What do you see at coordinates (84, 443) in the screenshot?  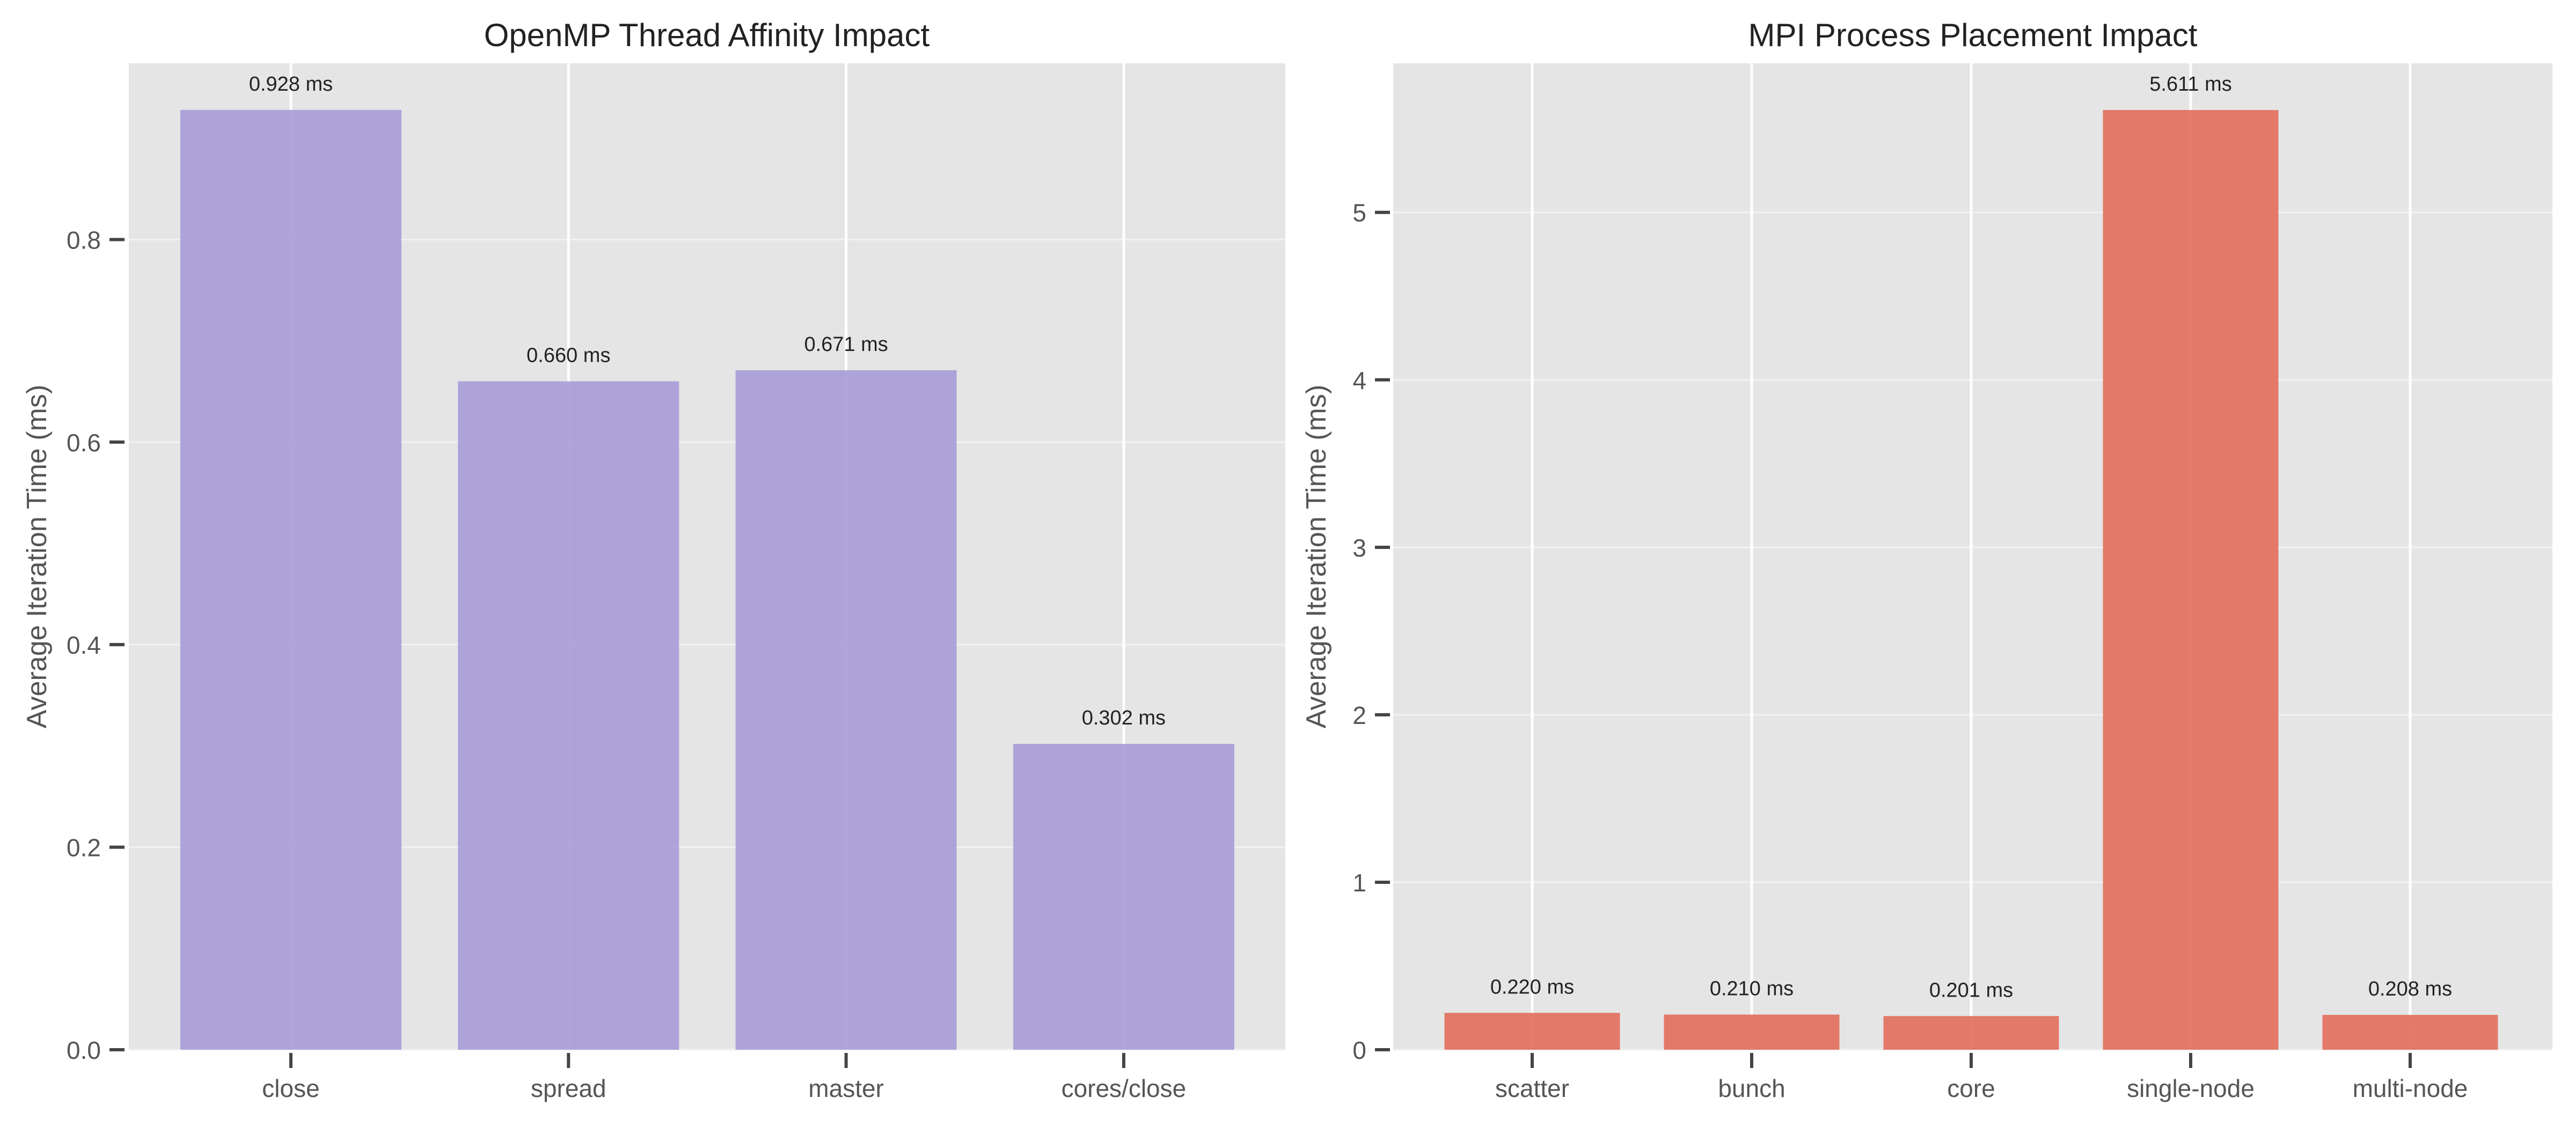 I see `y-tick-label: 0.6` at bounding box center [84, 443].